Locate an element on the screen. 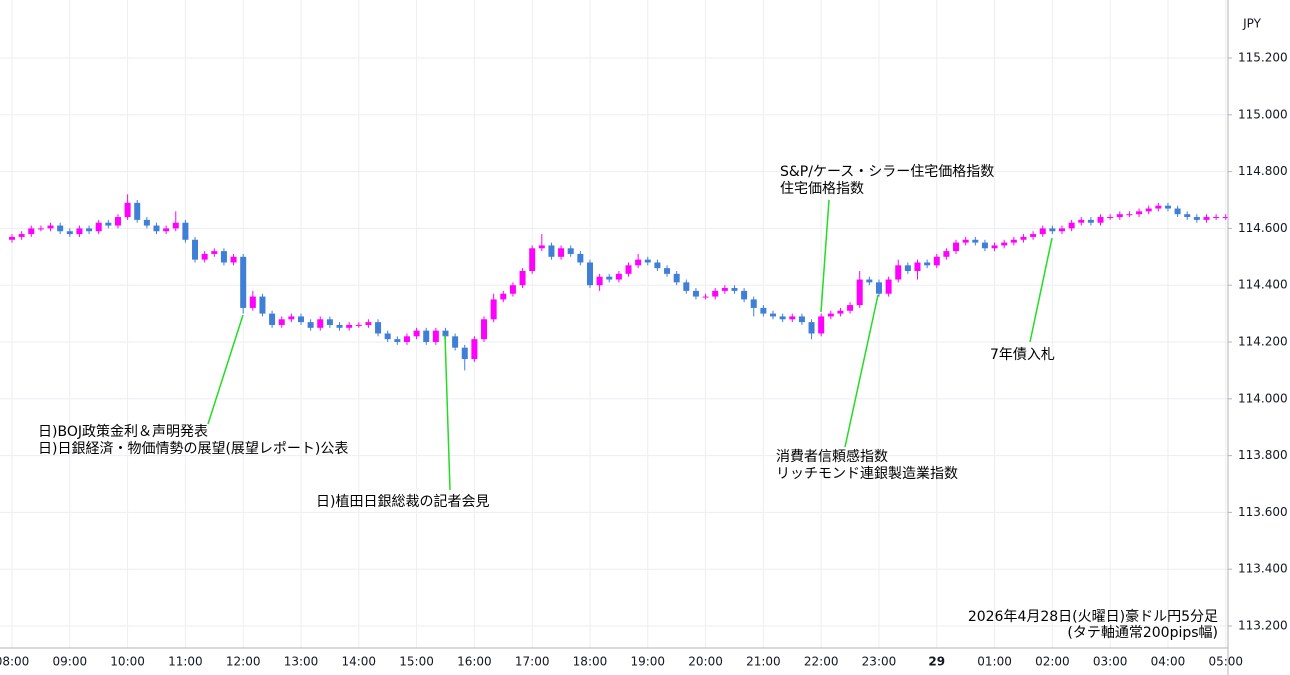 The width and height of the screenshot is (1290, 675). annotation-text: S&P/ケース・シラー住宅価格指数 is located at coordinates (887, 172).